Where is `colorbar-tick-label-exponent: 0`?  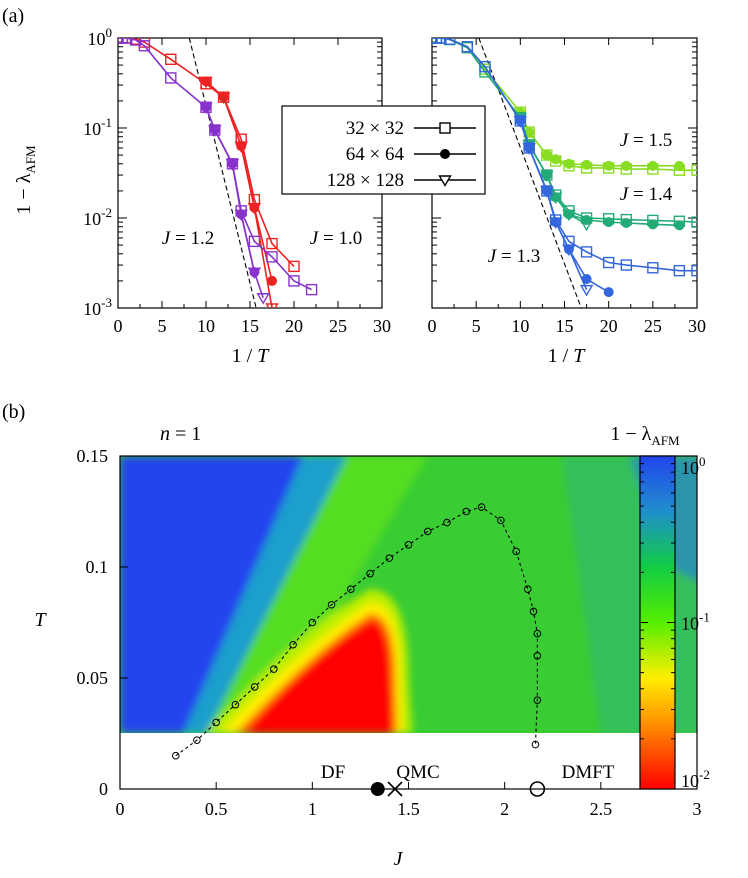
colorbar-tick-label-exponent: 0 is located at coordinates (702, 461).